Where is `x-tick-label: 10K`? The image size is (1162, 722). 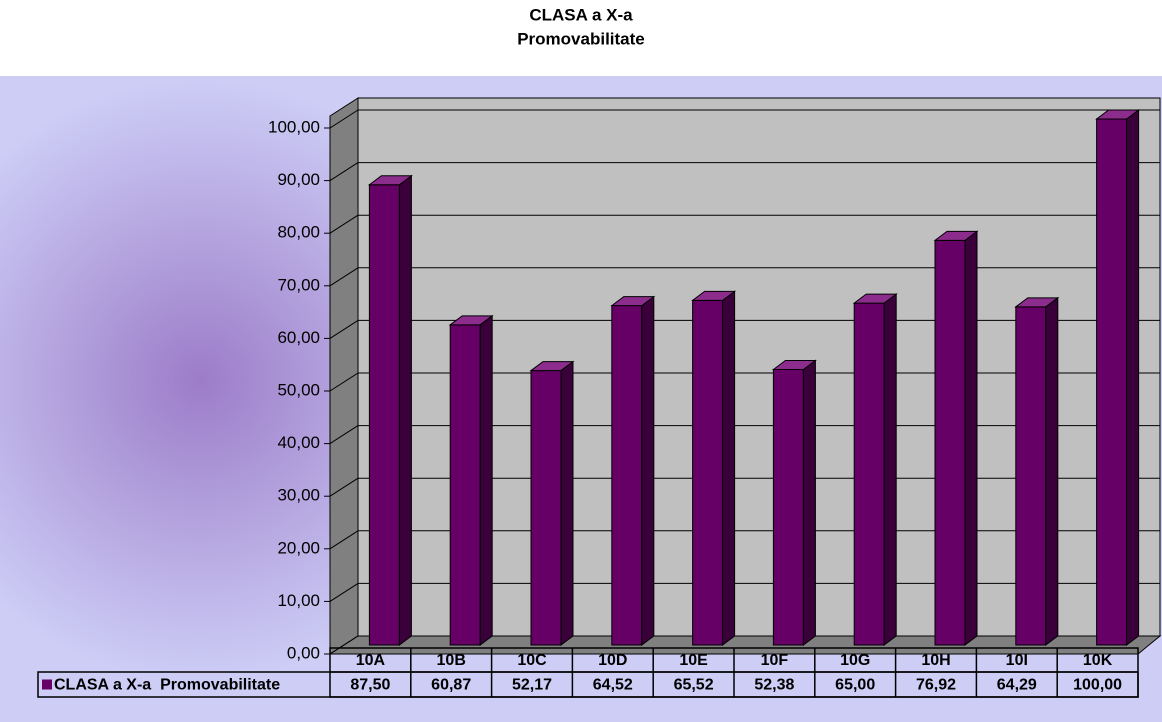 x-tick-label: 10K is located at coordinates (1098, 660).